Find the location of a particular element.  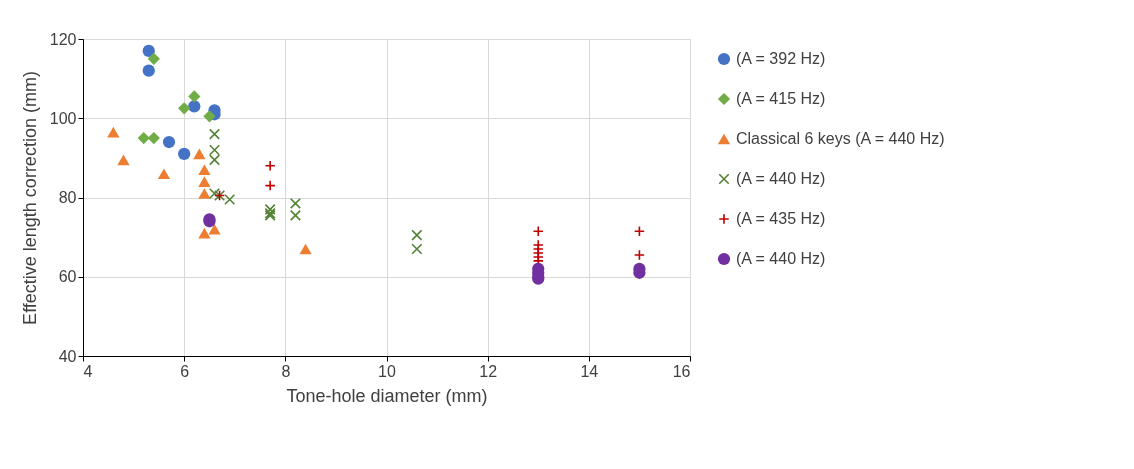

legend-label: (A = 435 Hz) is located at coordinates (781, 218).